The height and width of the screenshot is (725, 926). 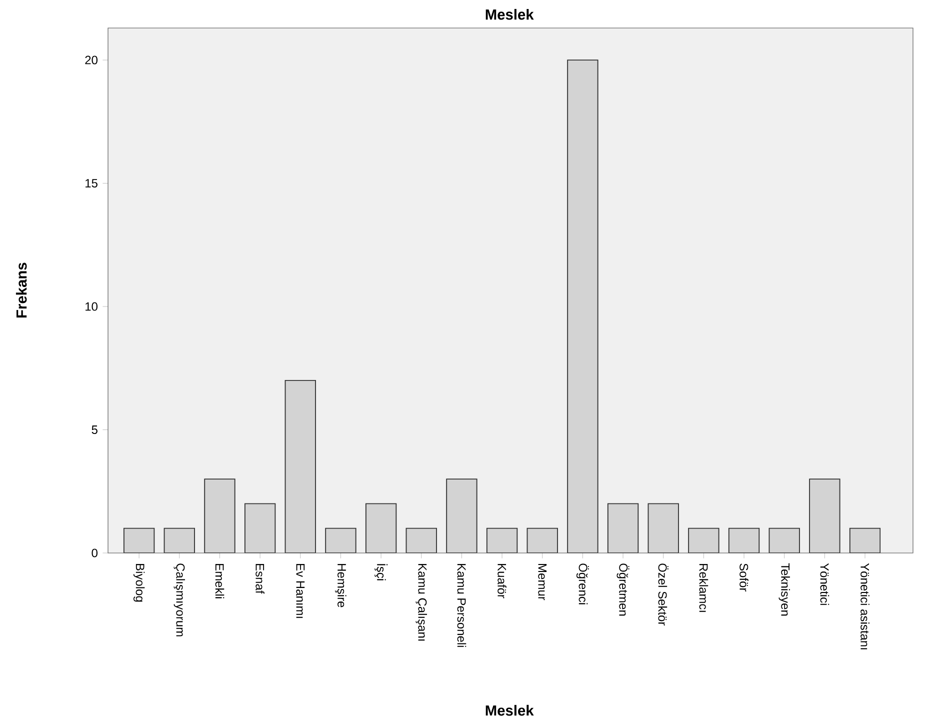 What do you see at coordinates (703, 588) in the screenshot?
I see `x-tick-label: Reklamcı` at bounding box center [703, 588].